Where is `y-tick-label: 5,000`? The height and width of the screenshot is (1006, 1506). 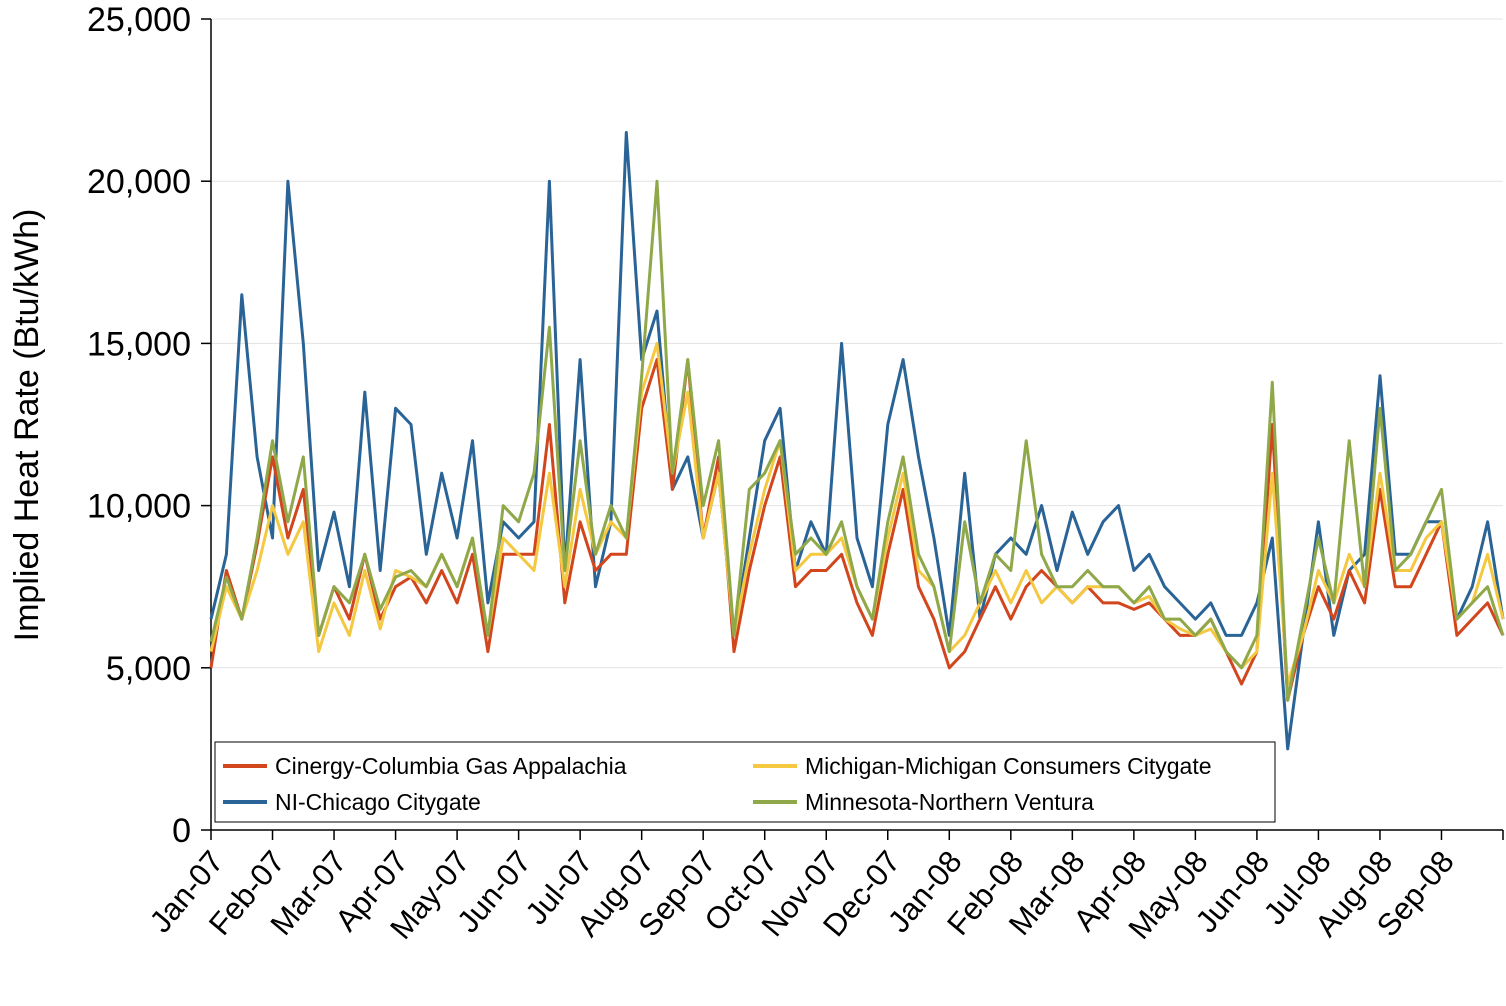 y-tick-label: 5,000 is located at coordinates (148, 669).